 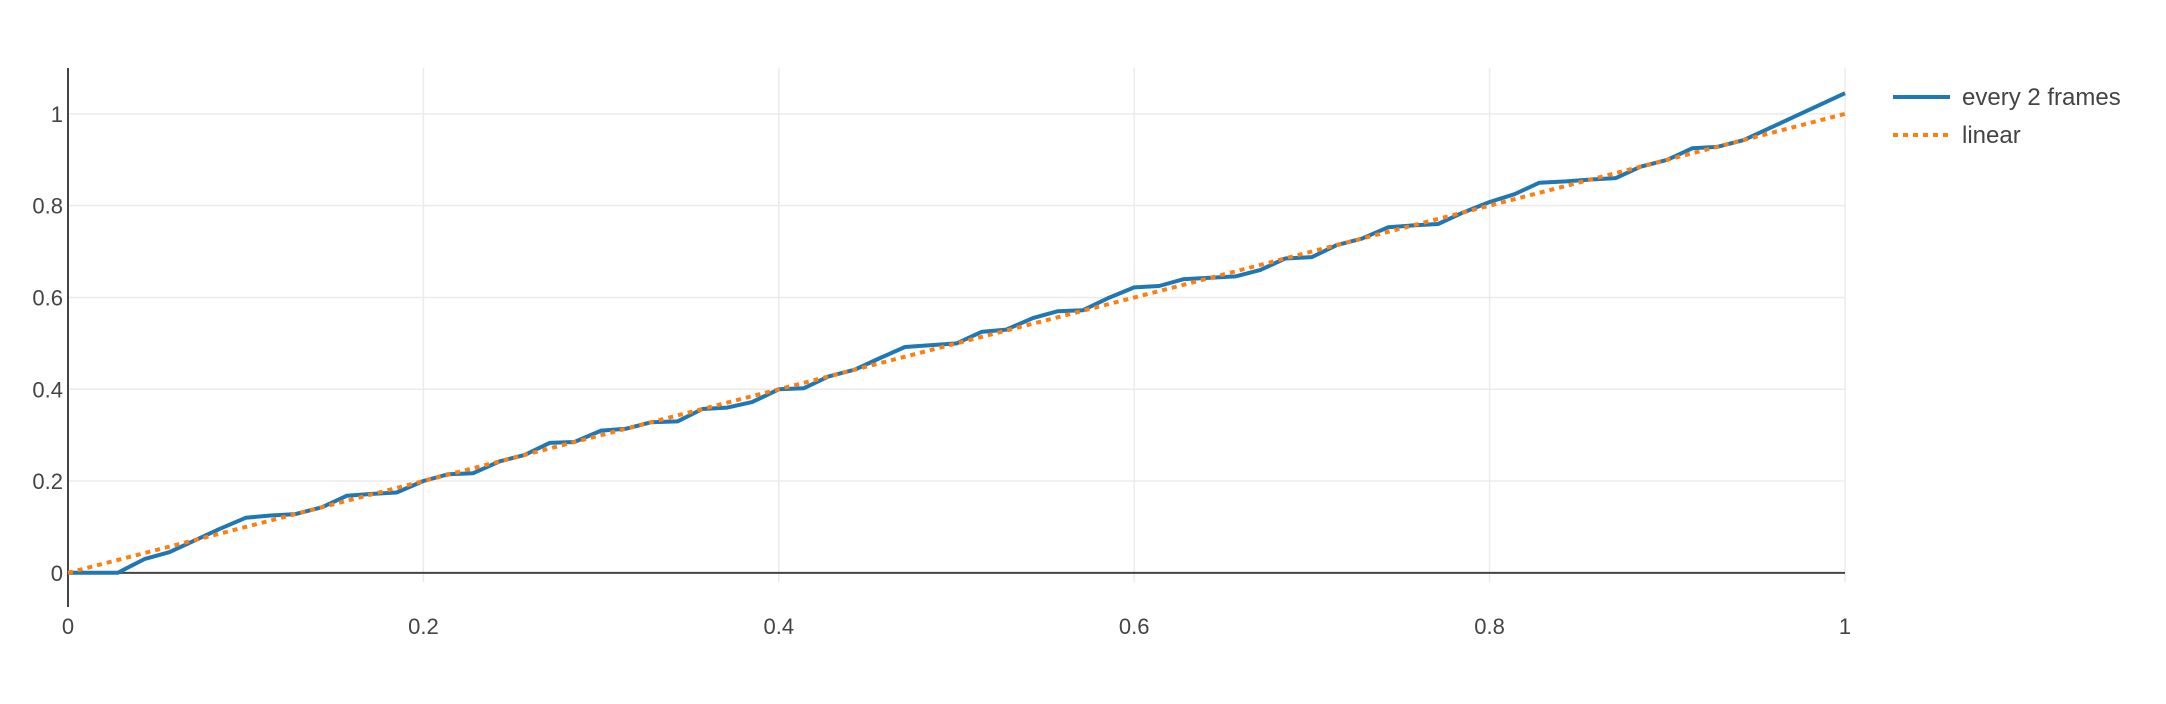 I want to click on legend-label-0: every 2 frames, so click(x=2041, y=97).